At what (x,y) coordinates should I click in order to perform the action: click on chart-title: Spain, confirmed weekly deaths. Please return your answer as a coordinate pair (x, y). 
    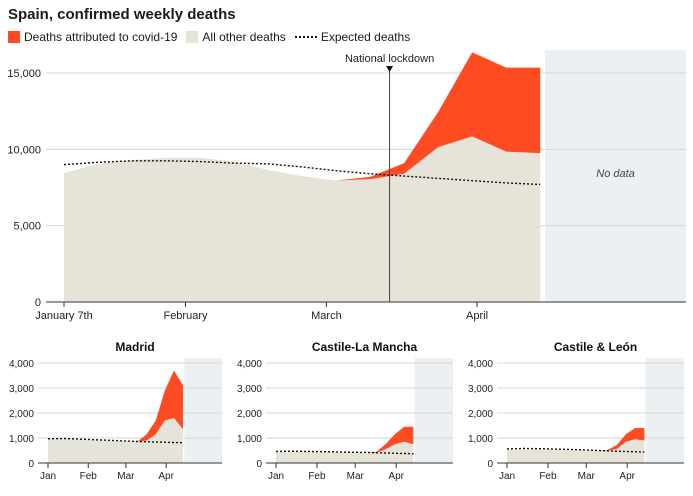
    Looking at the image, I should click on (122, 14).